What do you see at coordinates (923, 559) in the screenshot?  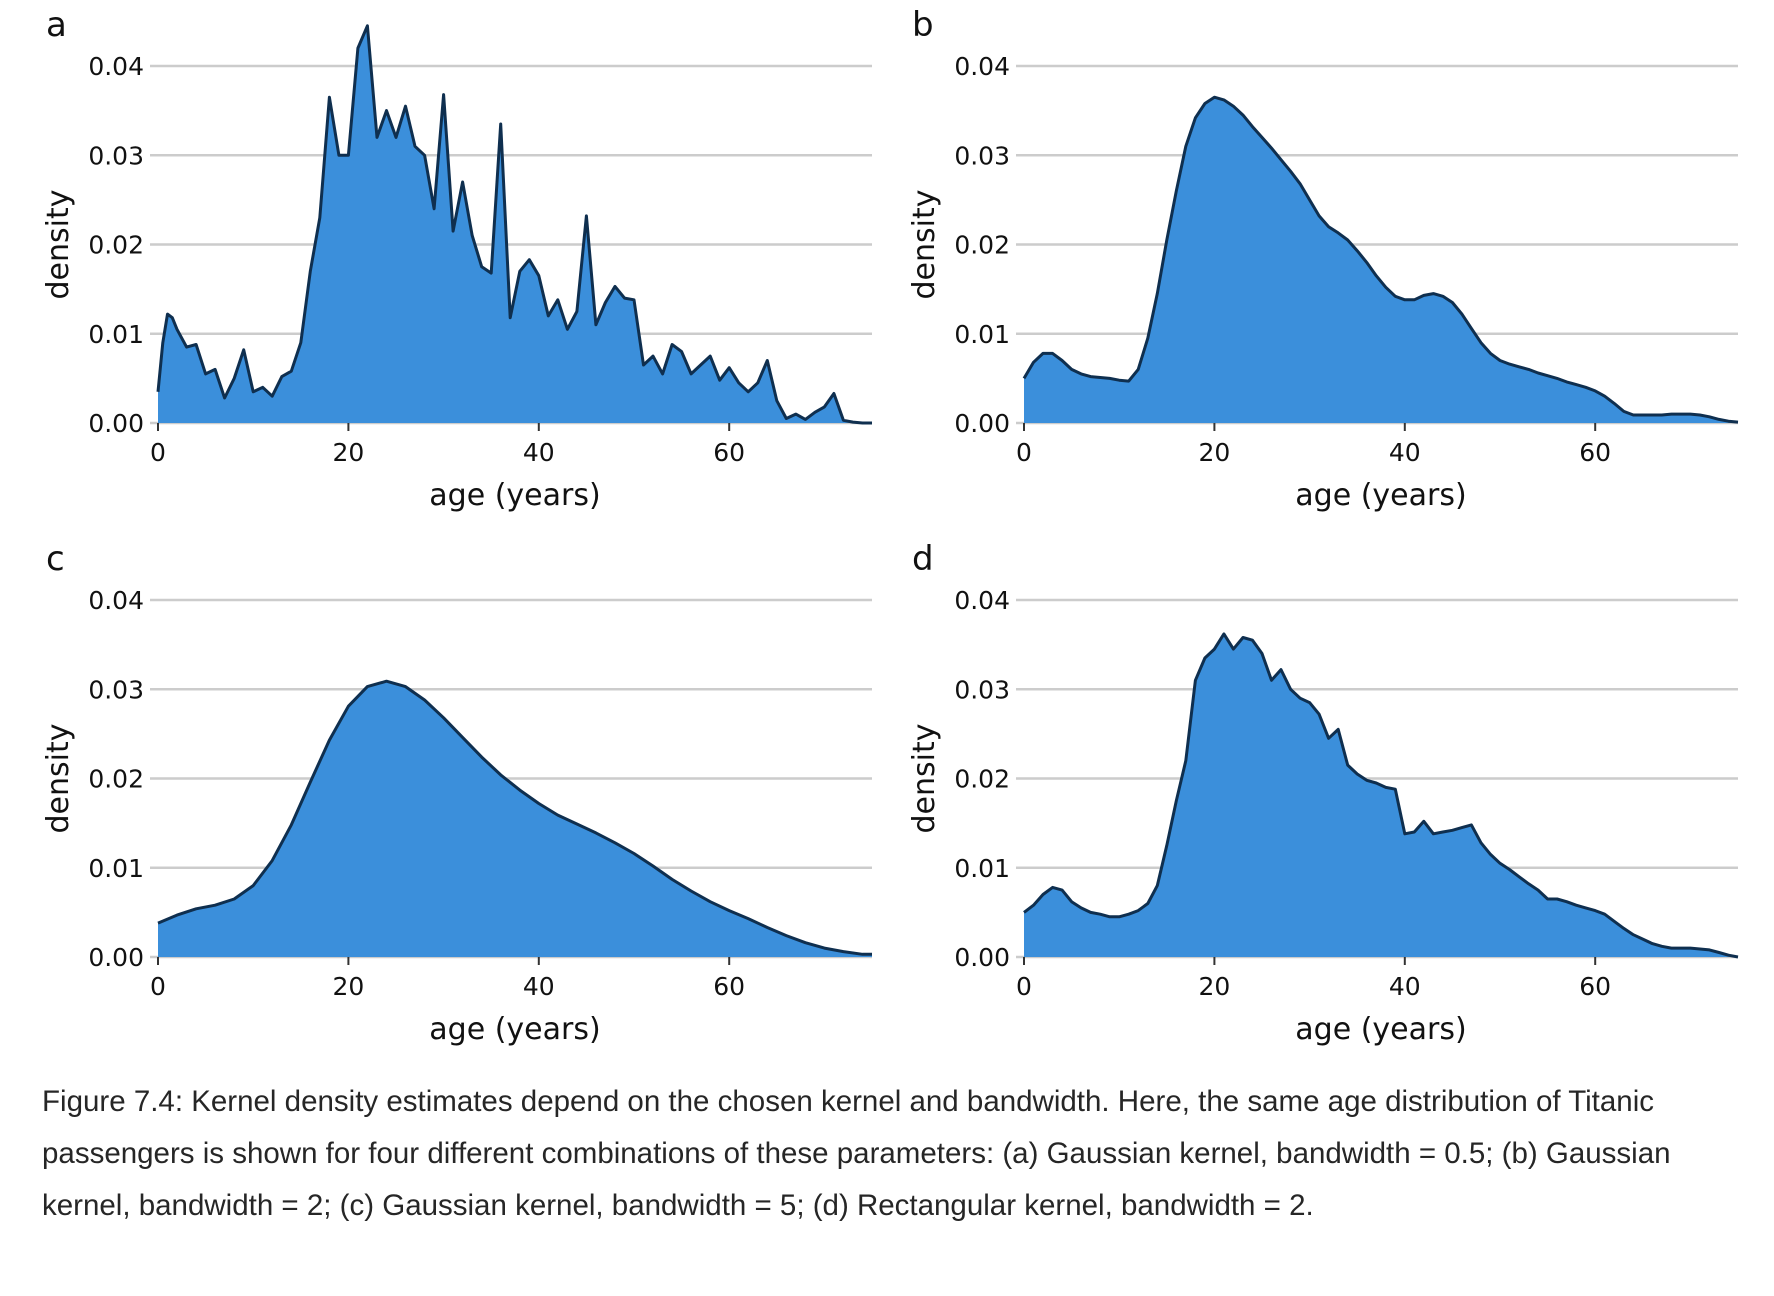 I see `panel-label: d` at bounding box center [923, 559].